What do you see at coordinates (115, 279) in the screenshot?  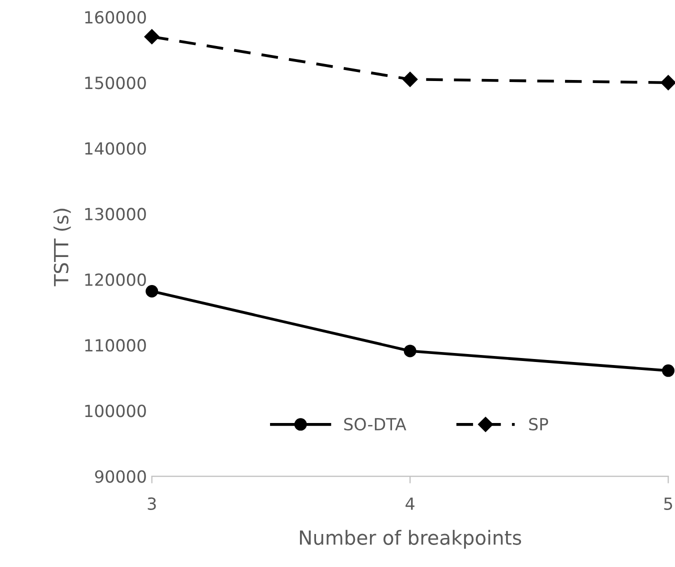 I see `y-tick-label: 120000` at bounding box center [115, 279].